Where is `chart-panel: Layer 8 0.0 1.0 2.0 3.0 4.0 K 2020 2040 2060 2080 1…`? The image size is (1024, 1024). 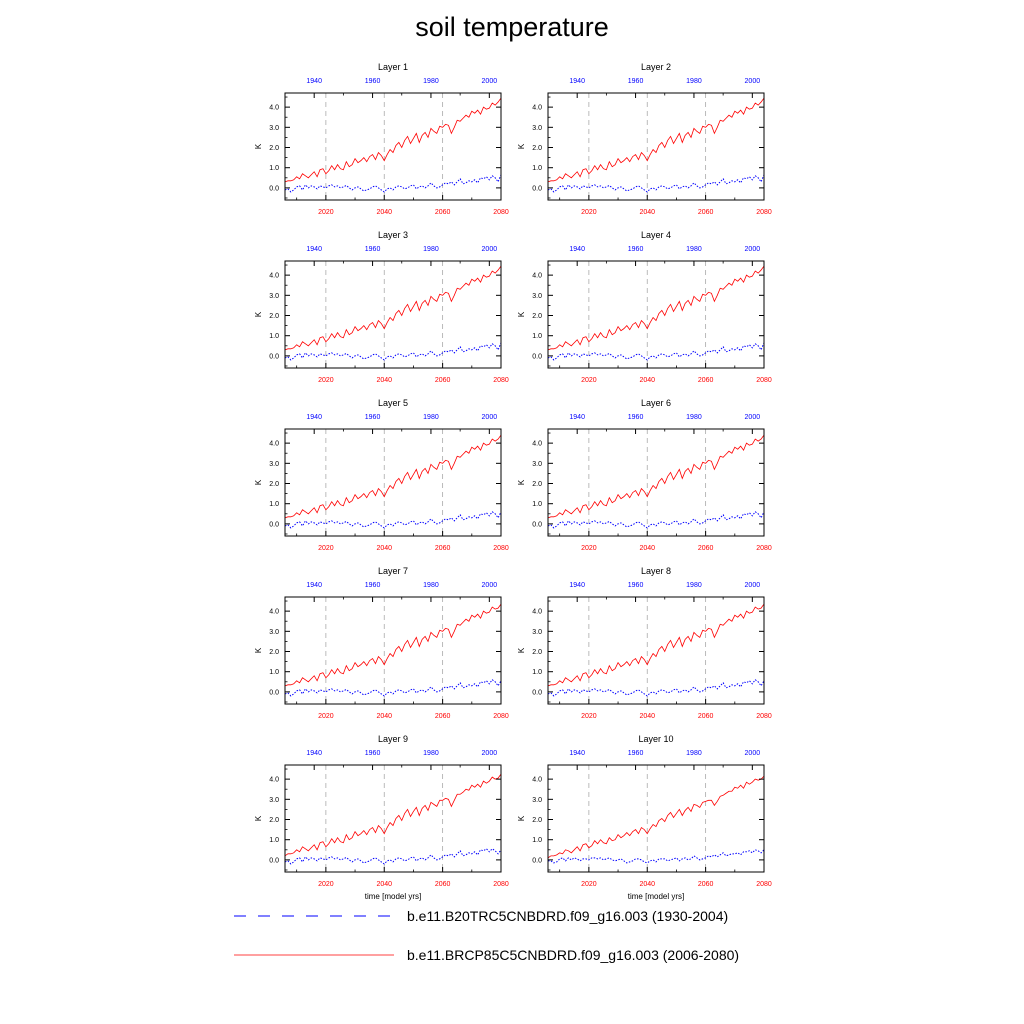 chart-panel: Layer 8 0.0 1.0 2.0 3.0 4.0 K 2020 2040 2060 2080 1… is located at coordinates (644, 643).